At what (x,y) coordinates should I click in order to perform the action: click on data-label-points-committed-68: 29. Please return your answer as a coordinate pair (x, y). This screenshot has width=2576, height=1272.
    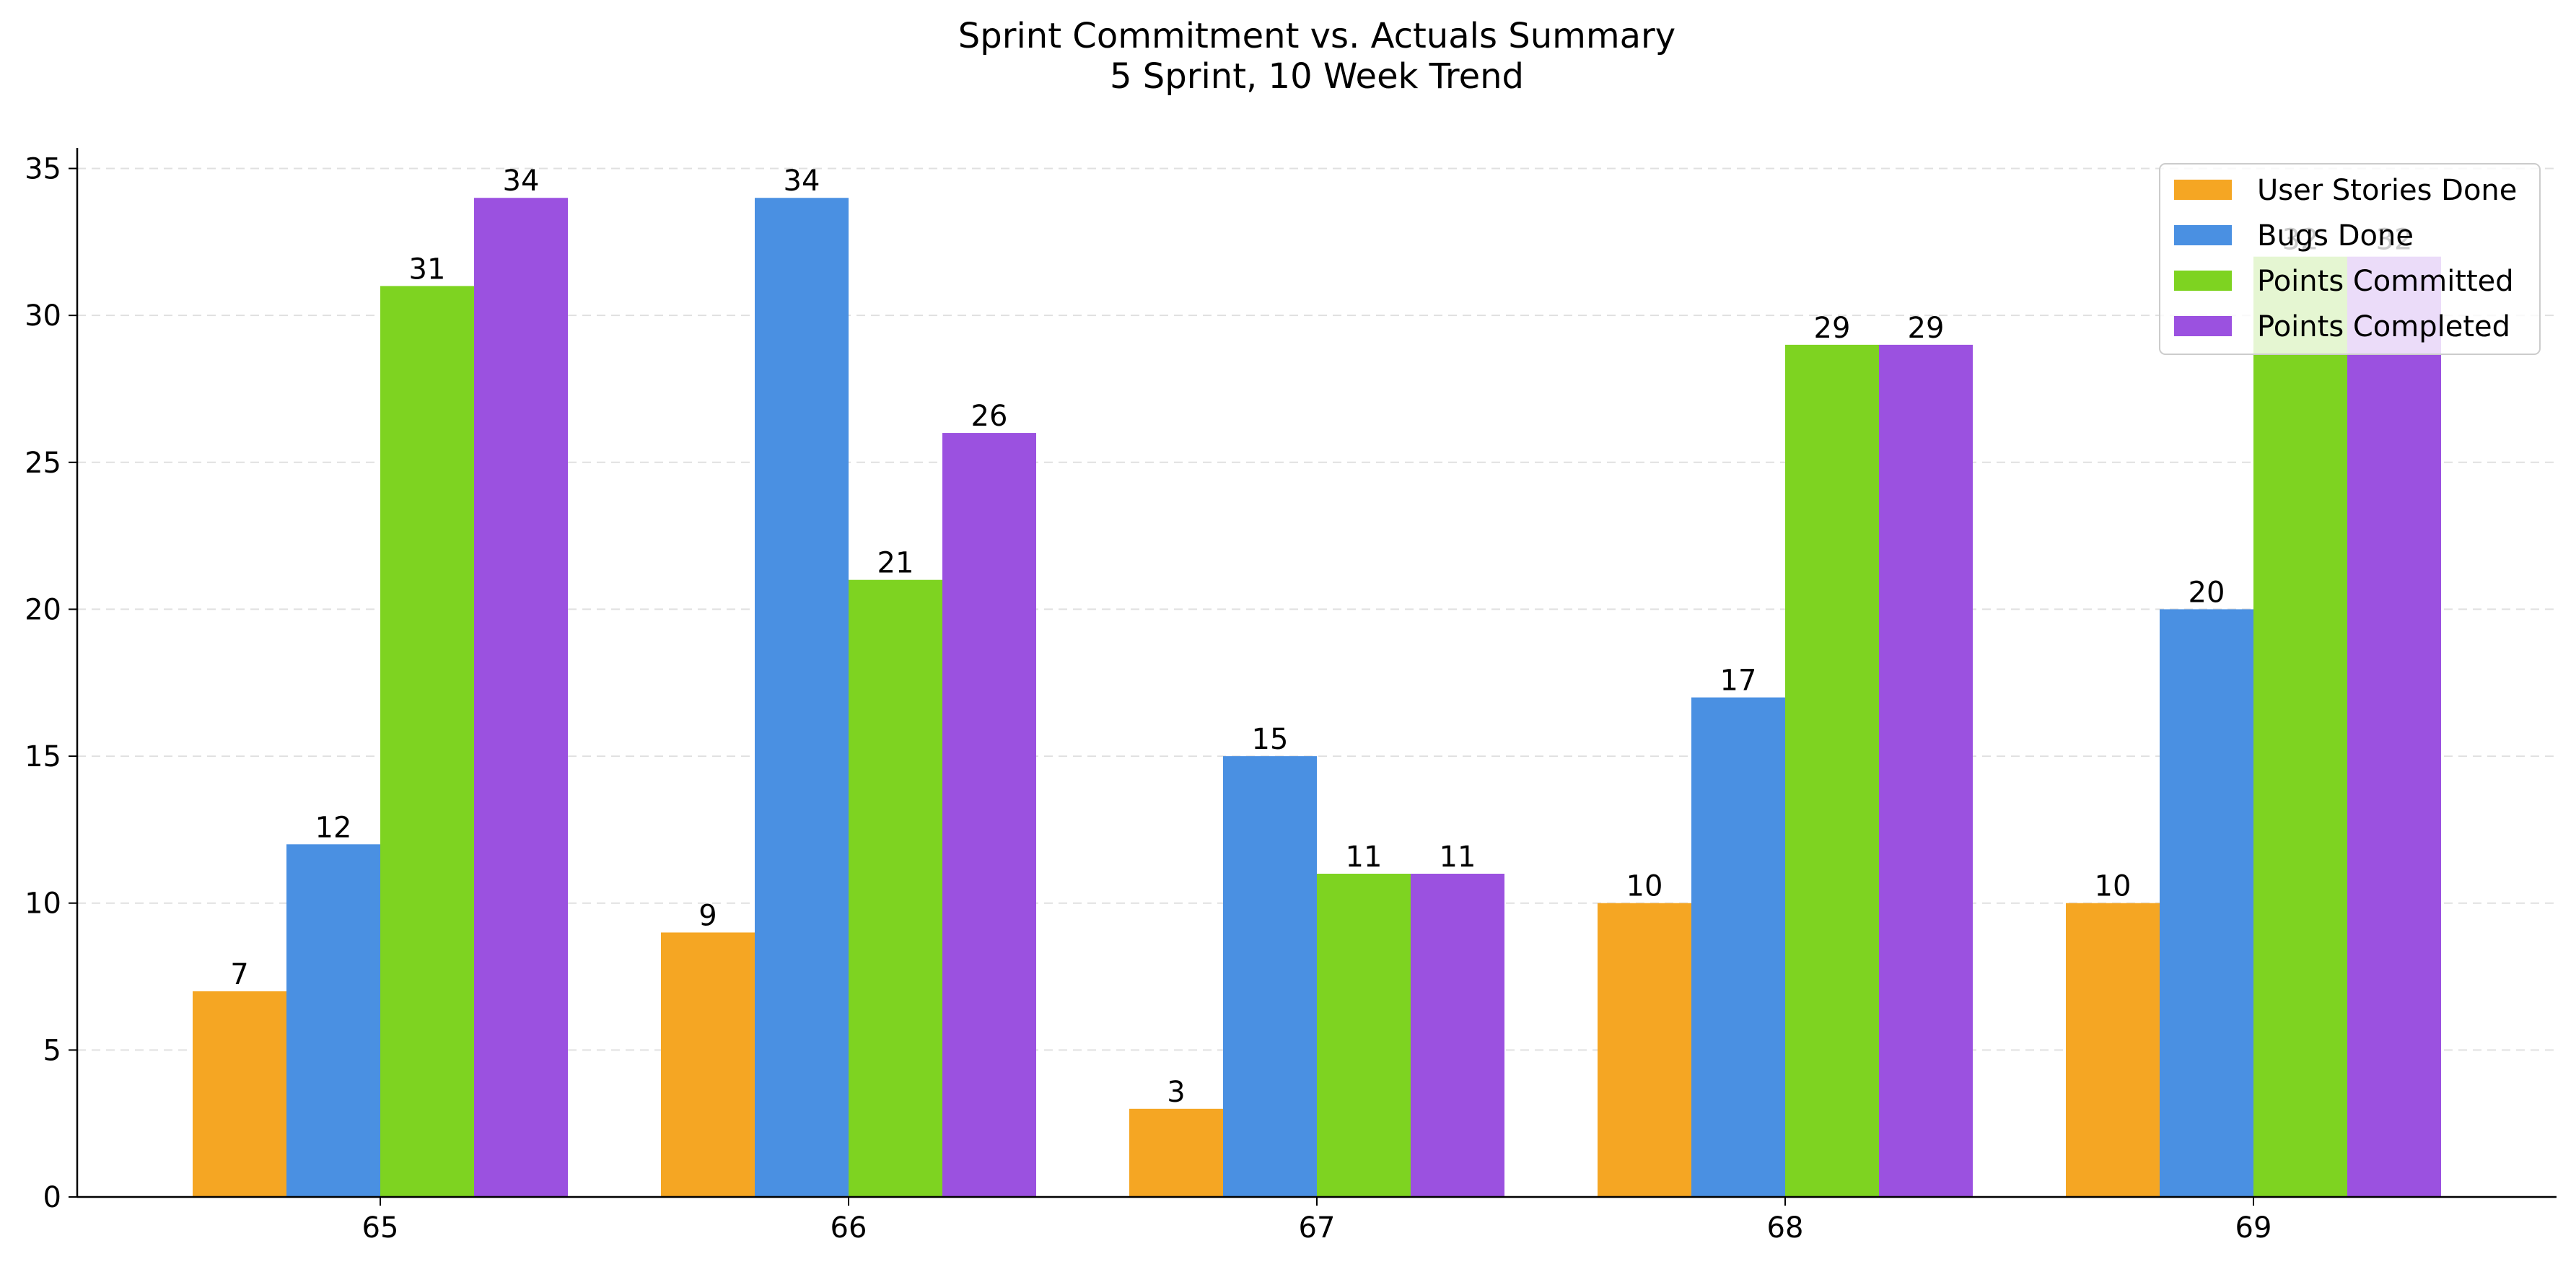
    Looking at the image, I should click on (1832, 328).